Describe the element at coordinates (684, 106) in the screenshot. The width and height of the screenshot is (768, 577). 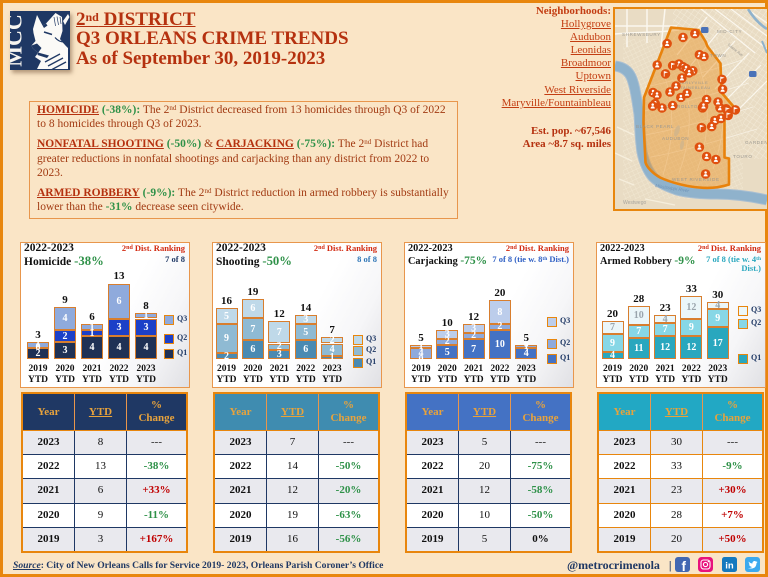
I see `svg-text: CARROLLTON` at that location.